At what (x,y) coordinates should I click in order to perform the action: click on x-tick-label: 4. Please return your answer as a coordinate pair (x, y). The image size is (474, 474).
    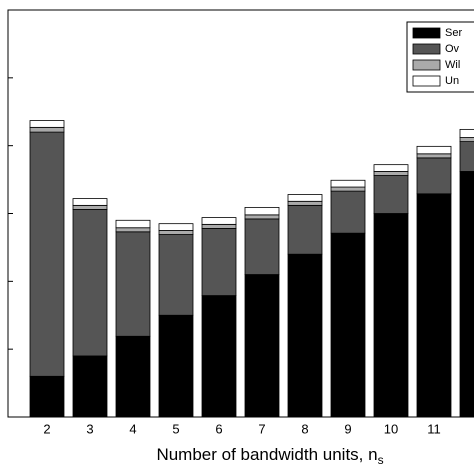
    Looking at the image, I should click on (132, 428).